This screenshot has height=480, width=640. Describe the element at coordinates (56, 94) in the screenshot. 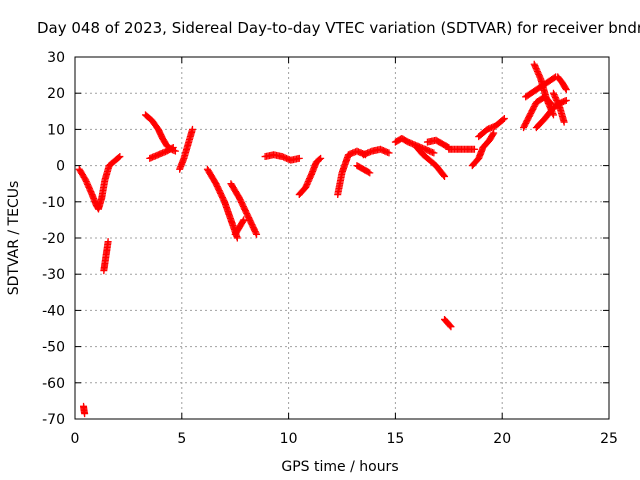

I see `y-tick-label: 20` at that location.